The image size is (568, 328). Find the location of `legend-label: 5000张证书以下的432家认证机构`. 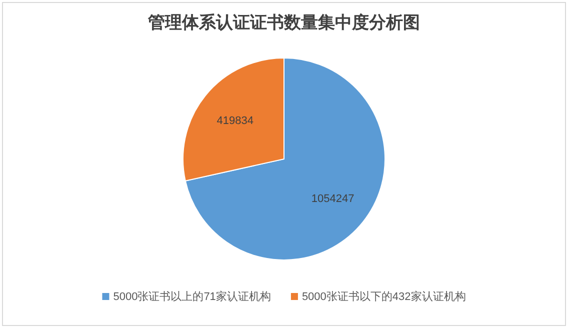

legend-label: 5000张证书以下的432家认证机构 is located at coordinates (384, 296).